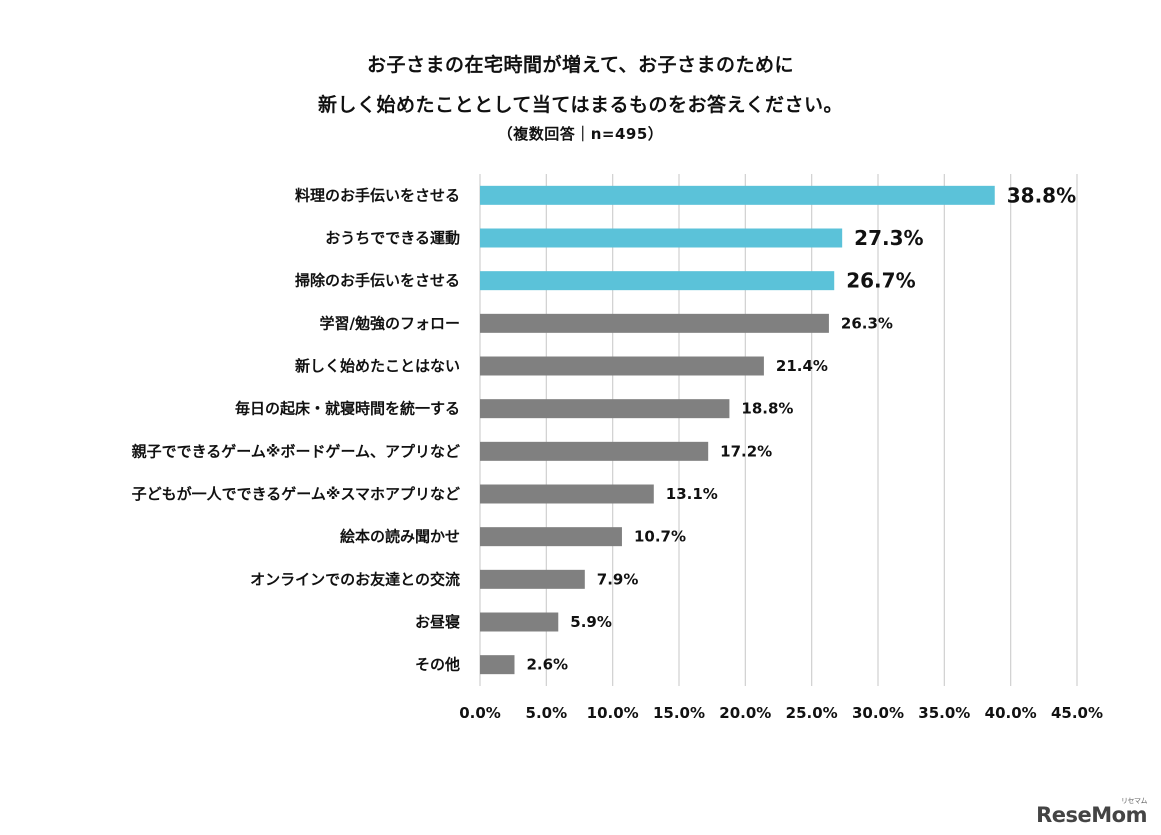 This screenshot has height=835, width=1161. Describe the element at coordinates (692, 494) in the screenshot. I see `data-label: 13.1%` at that location.